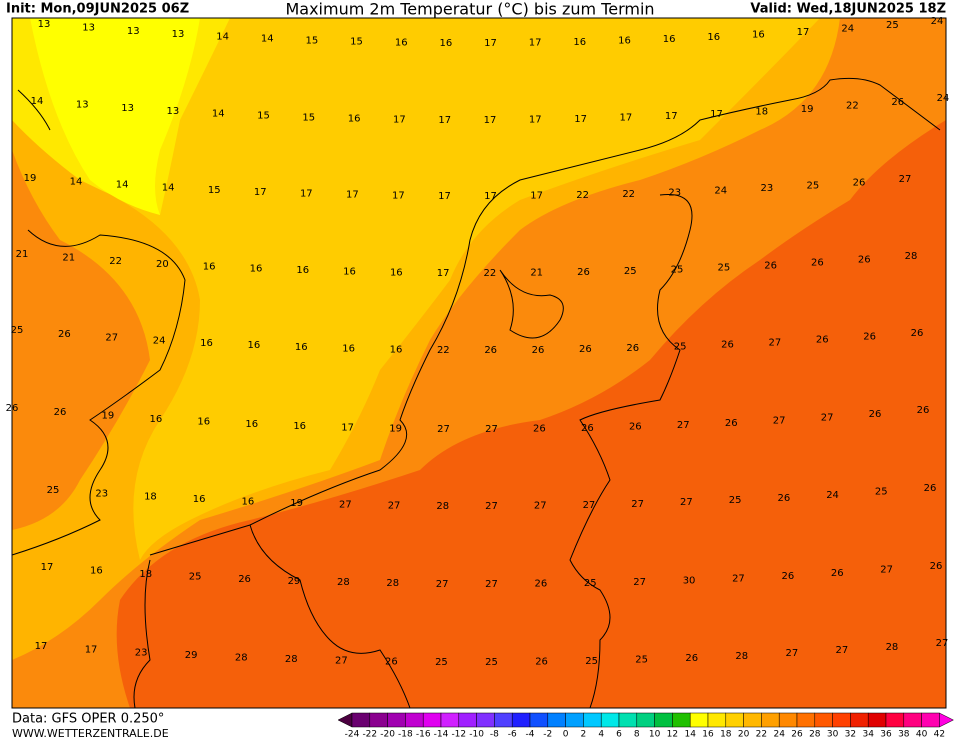  I want to click on colorbar-label: -2, so click(547, 735).